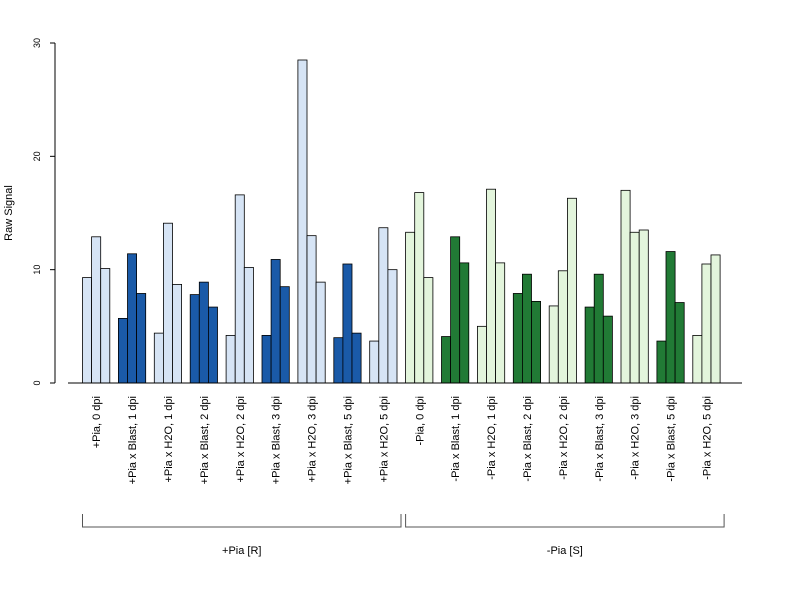  What do you see at coordinates (672, 439) in the screenshot?
I see `category-label: -Pia x Blast, 5 dpi` at bounding box center [672, 439].